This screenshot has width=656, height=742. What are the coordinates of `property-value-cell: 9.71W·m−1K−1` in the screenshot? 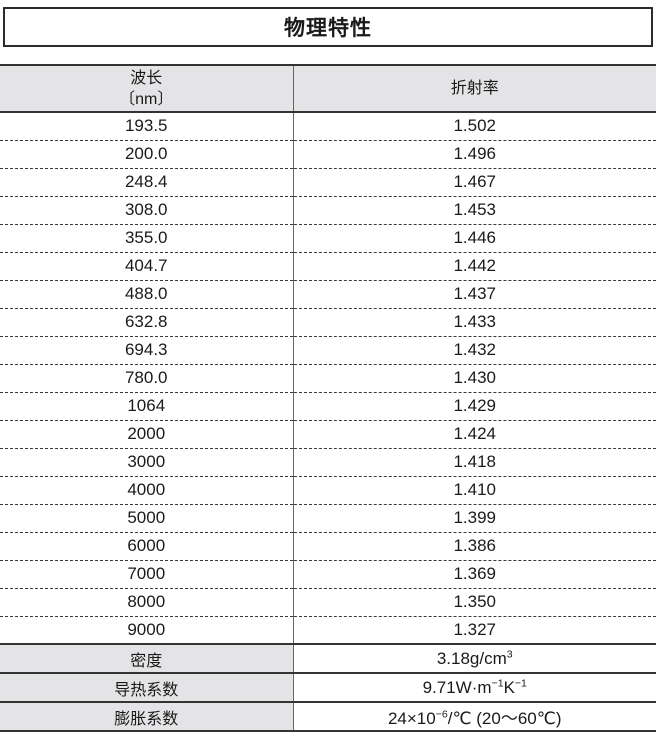 It's located at (474, 687).